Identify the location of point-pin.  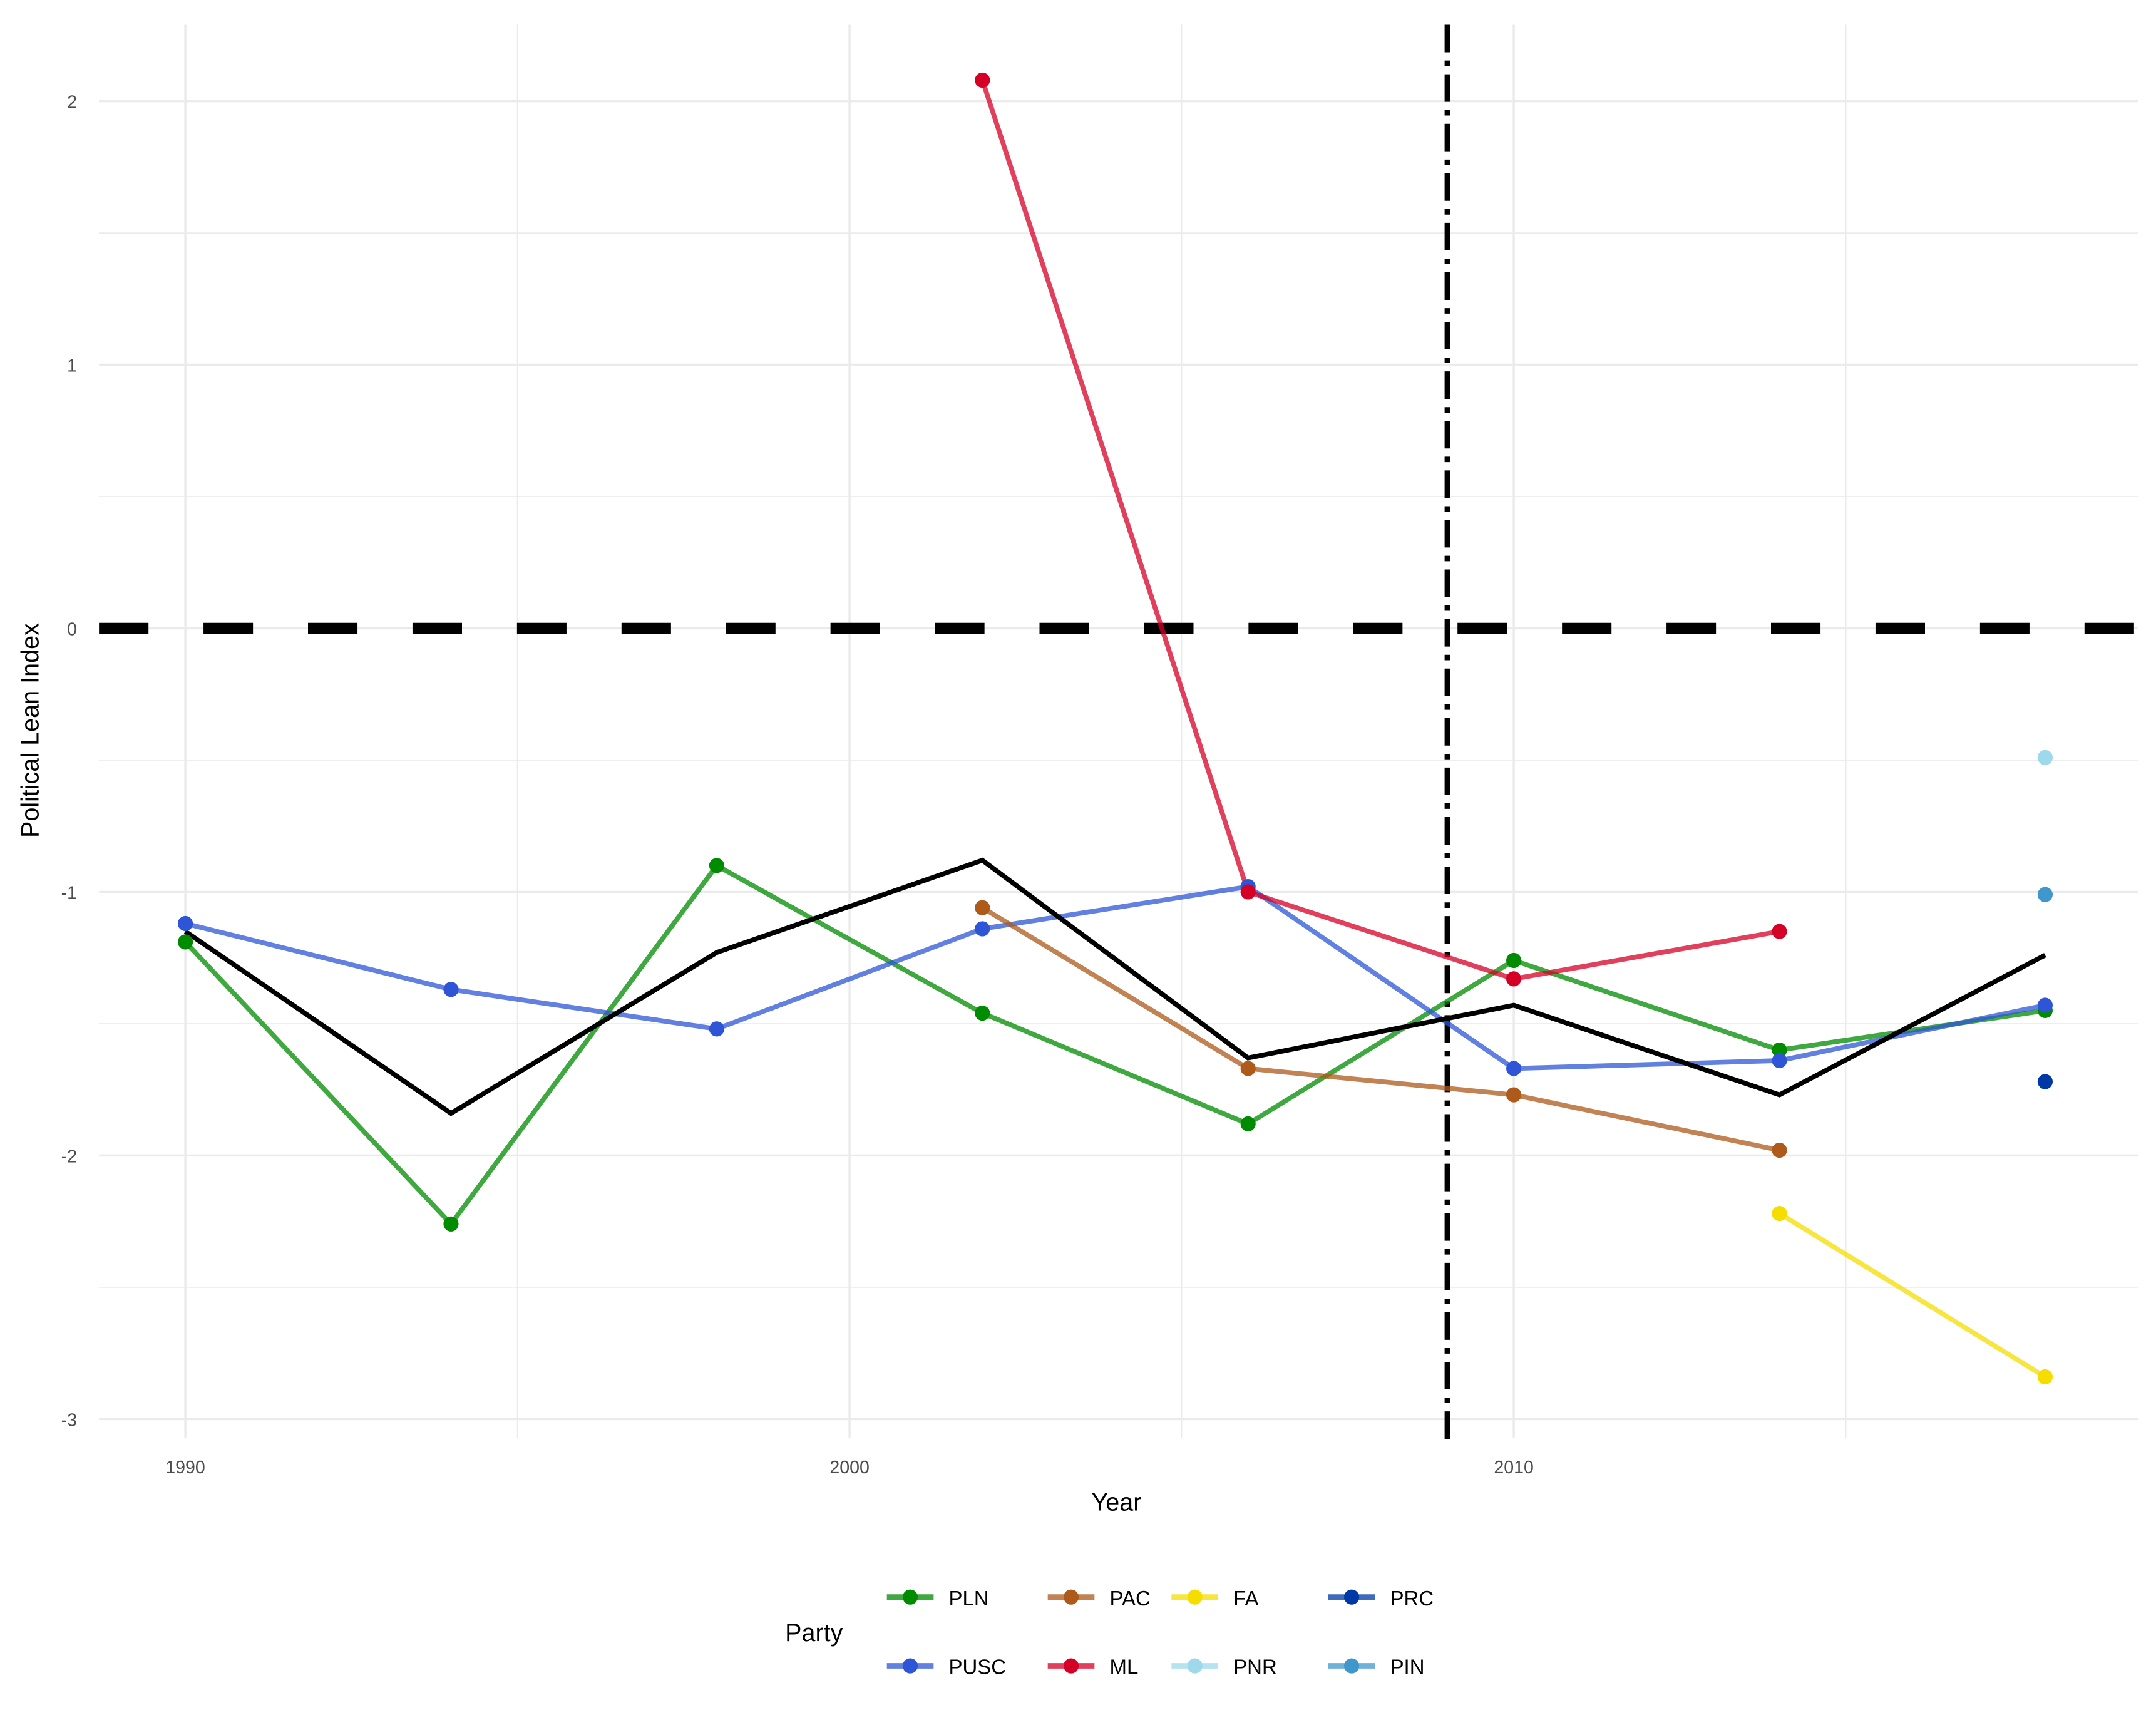
(2045, 895).